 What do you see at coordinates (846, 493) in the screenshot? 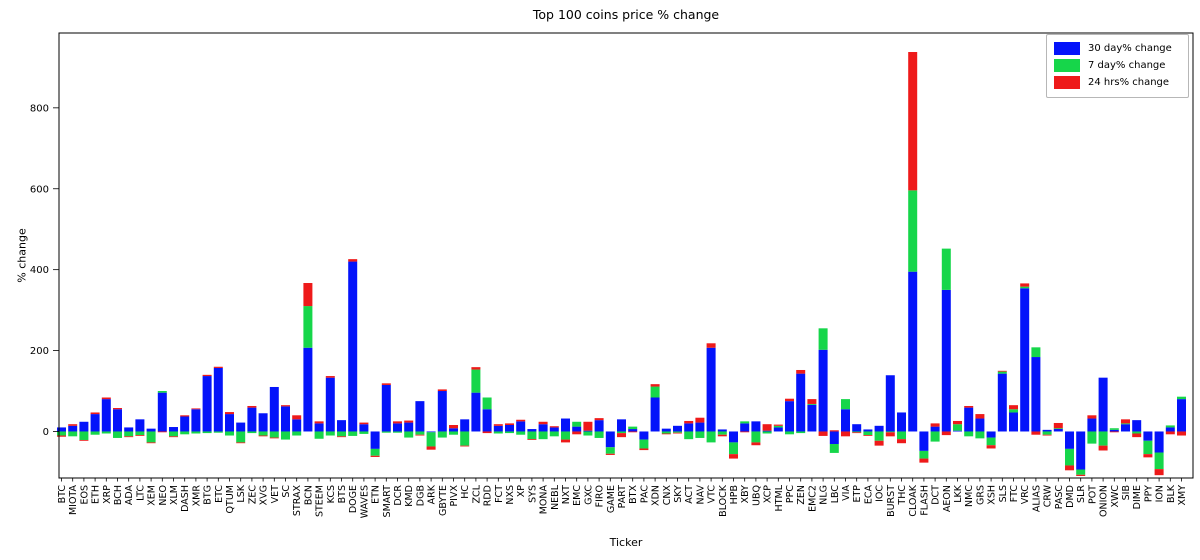
I see `x-tick-label: VIA` at bounding box center [846, 493].